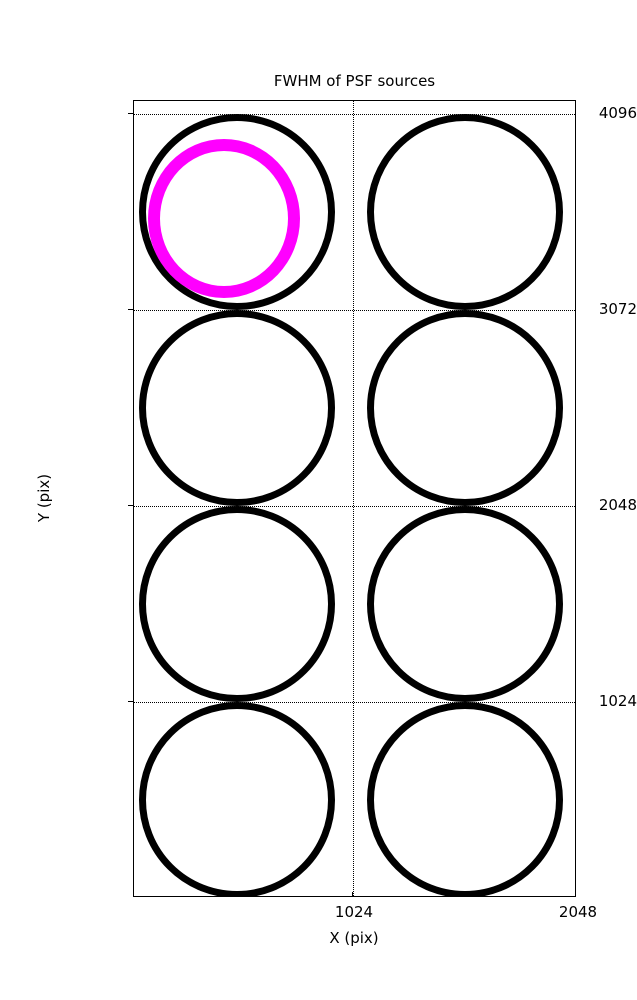  What do you see at coordinates (44, 498) in the screenshot?
I see `y-axis-label: Y (pix)` at bounding box center [44, 498].